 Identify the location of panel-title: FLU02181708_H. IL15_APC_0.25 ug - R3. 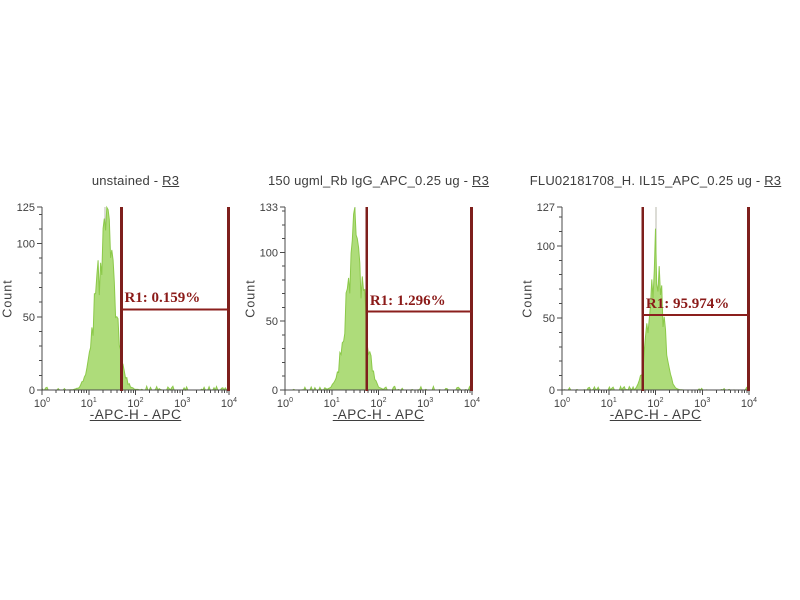
(655, 180).